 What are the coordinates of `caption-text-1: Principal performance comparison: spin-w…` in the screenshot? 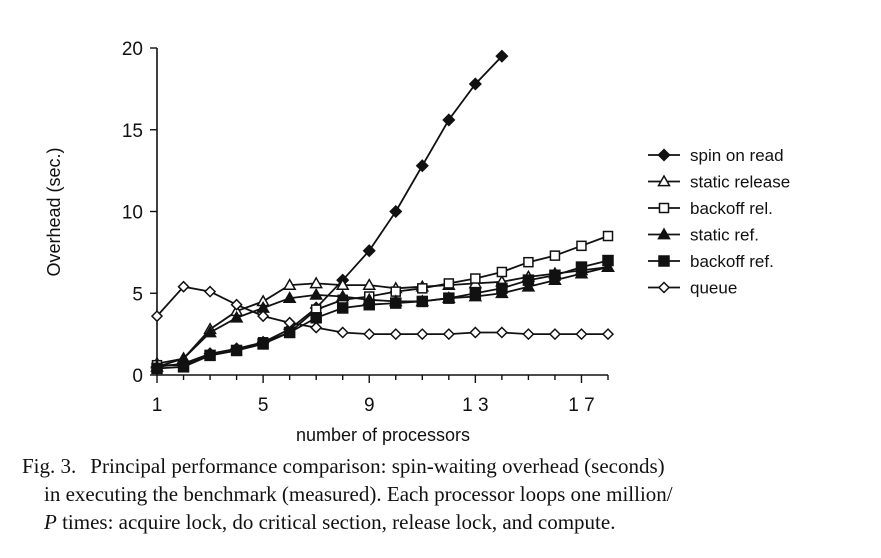 It's located at (377, 466).